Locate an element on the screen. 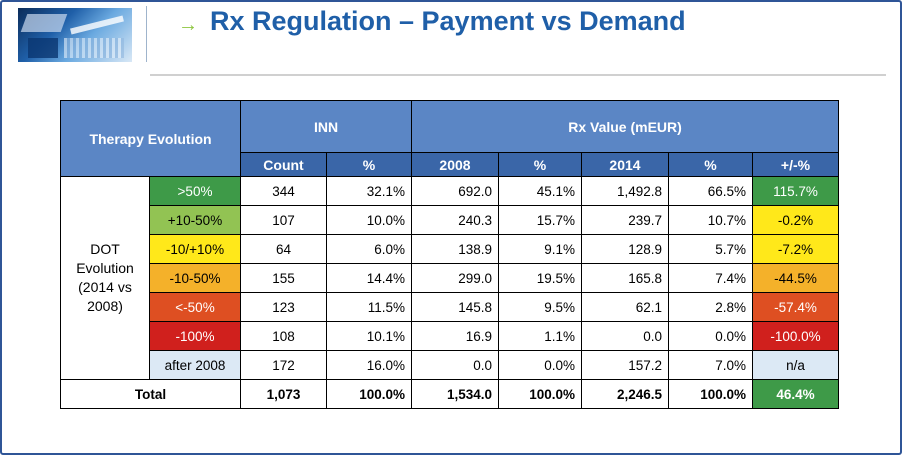  pct-2008-cell: 9.5% is located at coordinates (540, 307).